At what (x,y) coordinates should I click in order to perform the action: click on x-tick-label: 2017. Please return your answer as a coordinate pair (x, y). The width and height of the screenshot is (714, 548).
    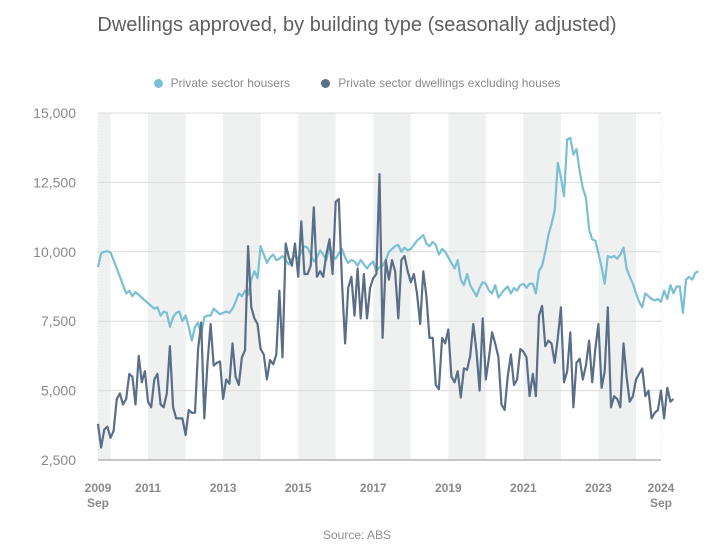
    Looking at the image, I should click on (373, 488).